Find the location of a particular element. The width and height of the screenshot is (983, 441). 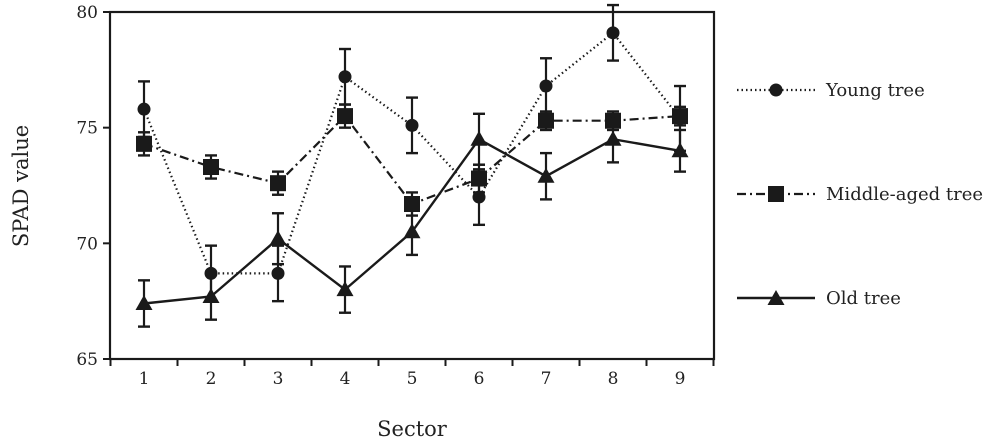

x-tick-label: 8 is located at coordinates (613, 379).